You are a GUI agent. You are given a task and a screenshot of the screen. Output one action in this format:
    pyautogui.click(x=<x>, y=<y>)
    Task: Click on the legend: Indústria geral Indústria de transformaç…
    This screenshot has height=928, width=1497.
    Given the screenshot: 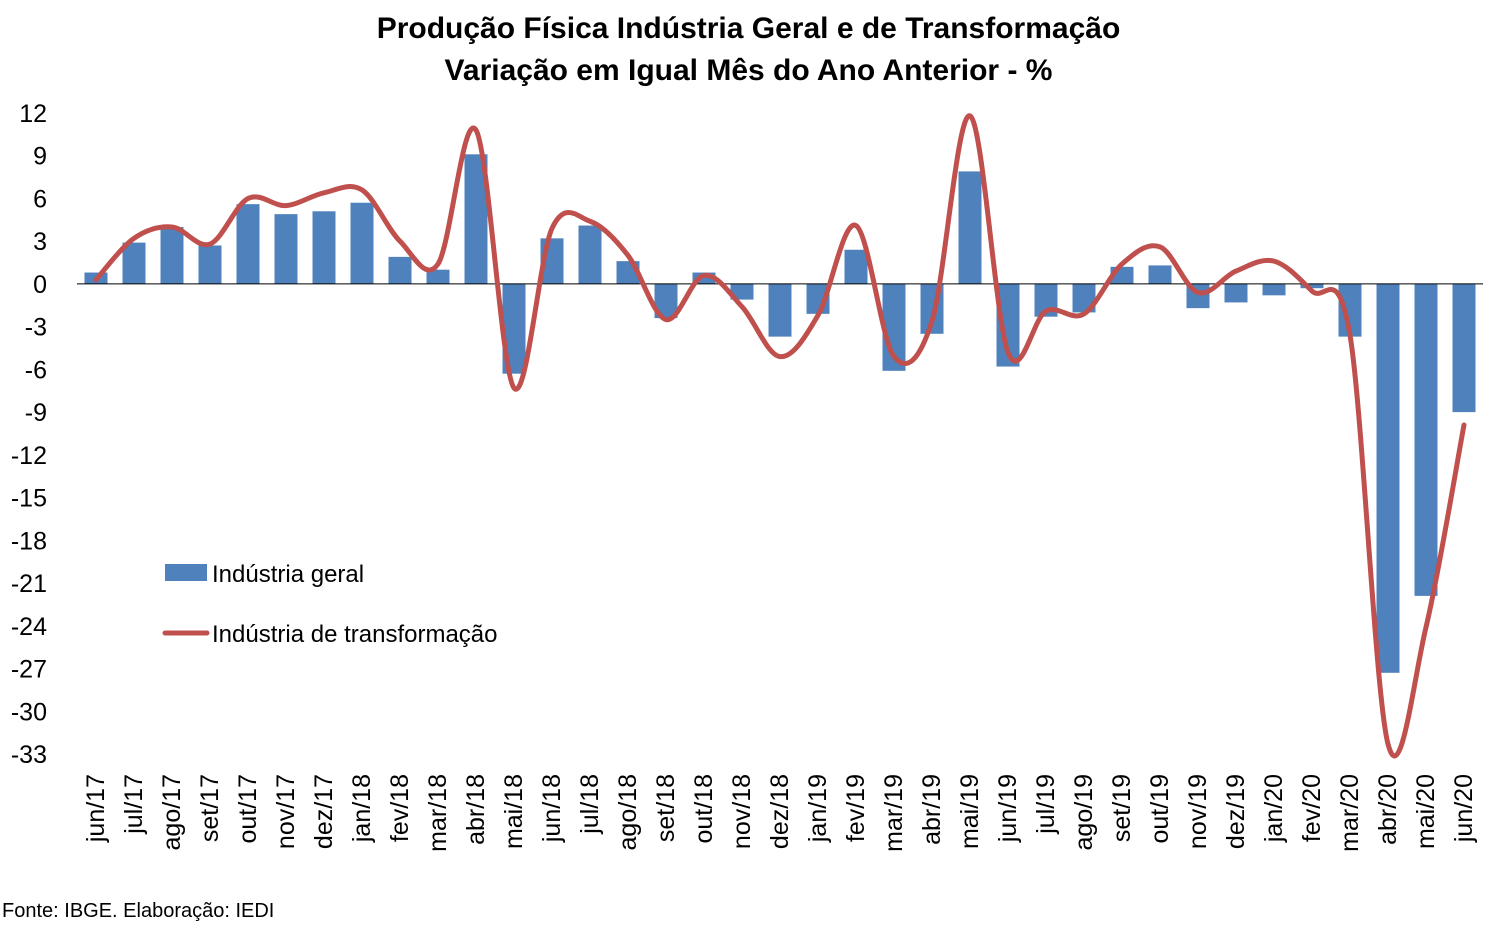 What is the action you would take?
    pyautogui.click(x=329, y=604)
    